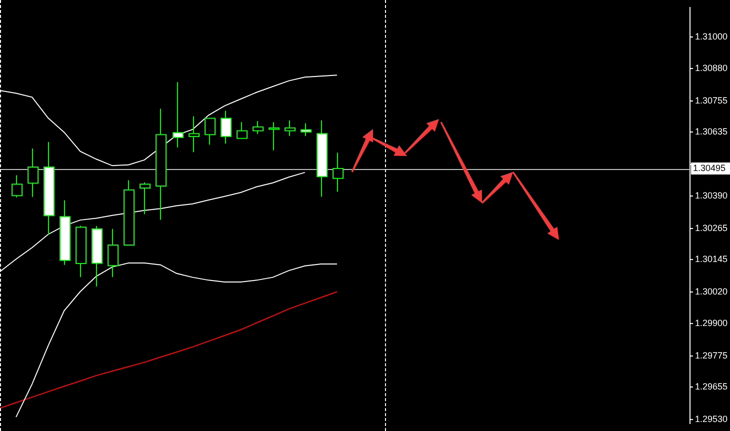 This screenshot has width=730, height=431. What do you see at coordinates (711, 195) in the screenshot?
I see `y-tick-label: 1.30390` at bounding box center [711, 195].